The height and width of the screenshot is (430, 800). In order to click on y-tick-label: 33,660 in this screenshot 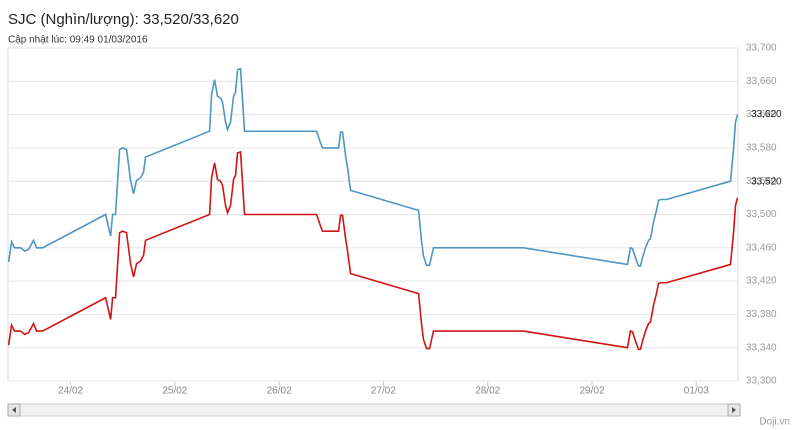, I will do `click(761, 81)`.